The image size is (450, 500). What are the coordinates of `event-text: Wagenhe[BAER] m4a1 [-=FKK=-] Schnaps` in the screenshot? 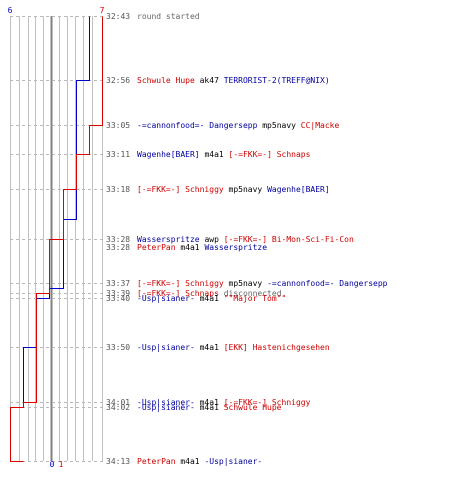 It's located at (224, 154).